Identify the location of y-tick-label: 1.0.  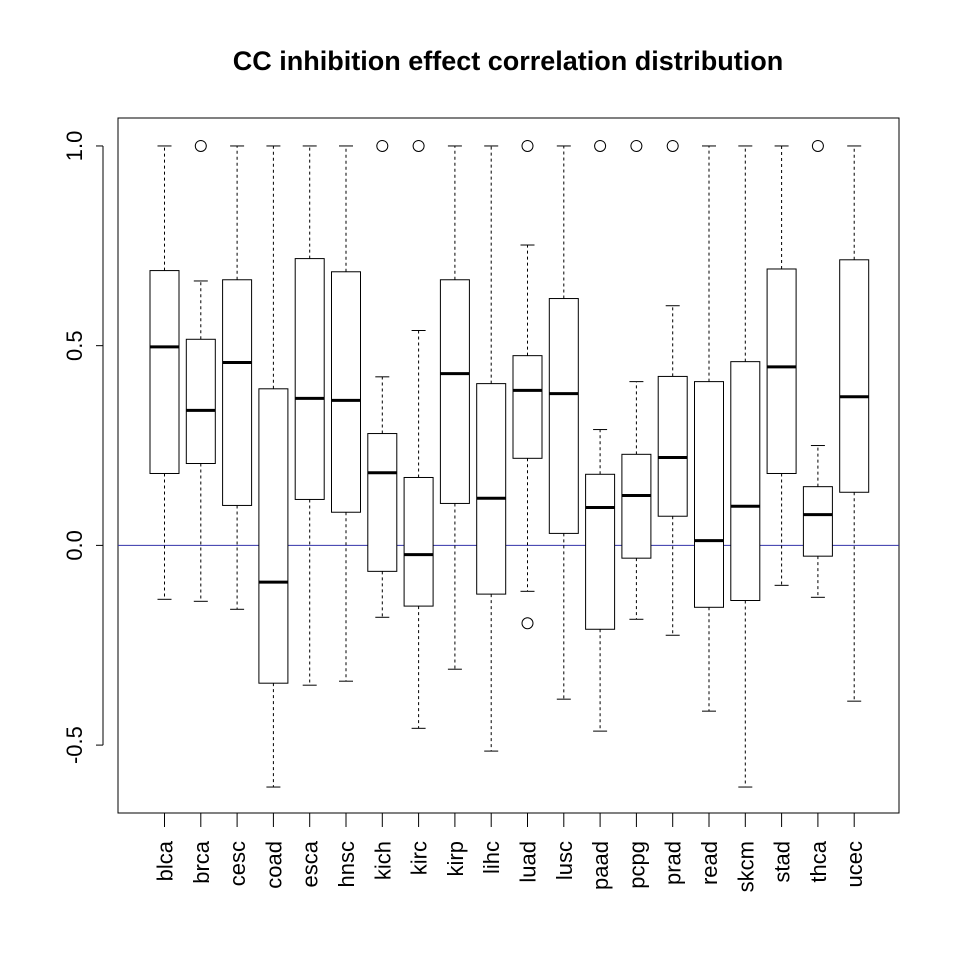
(74, 146).